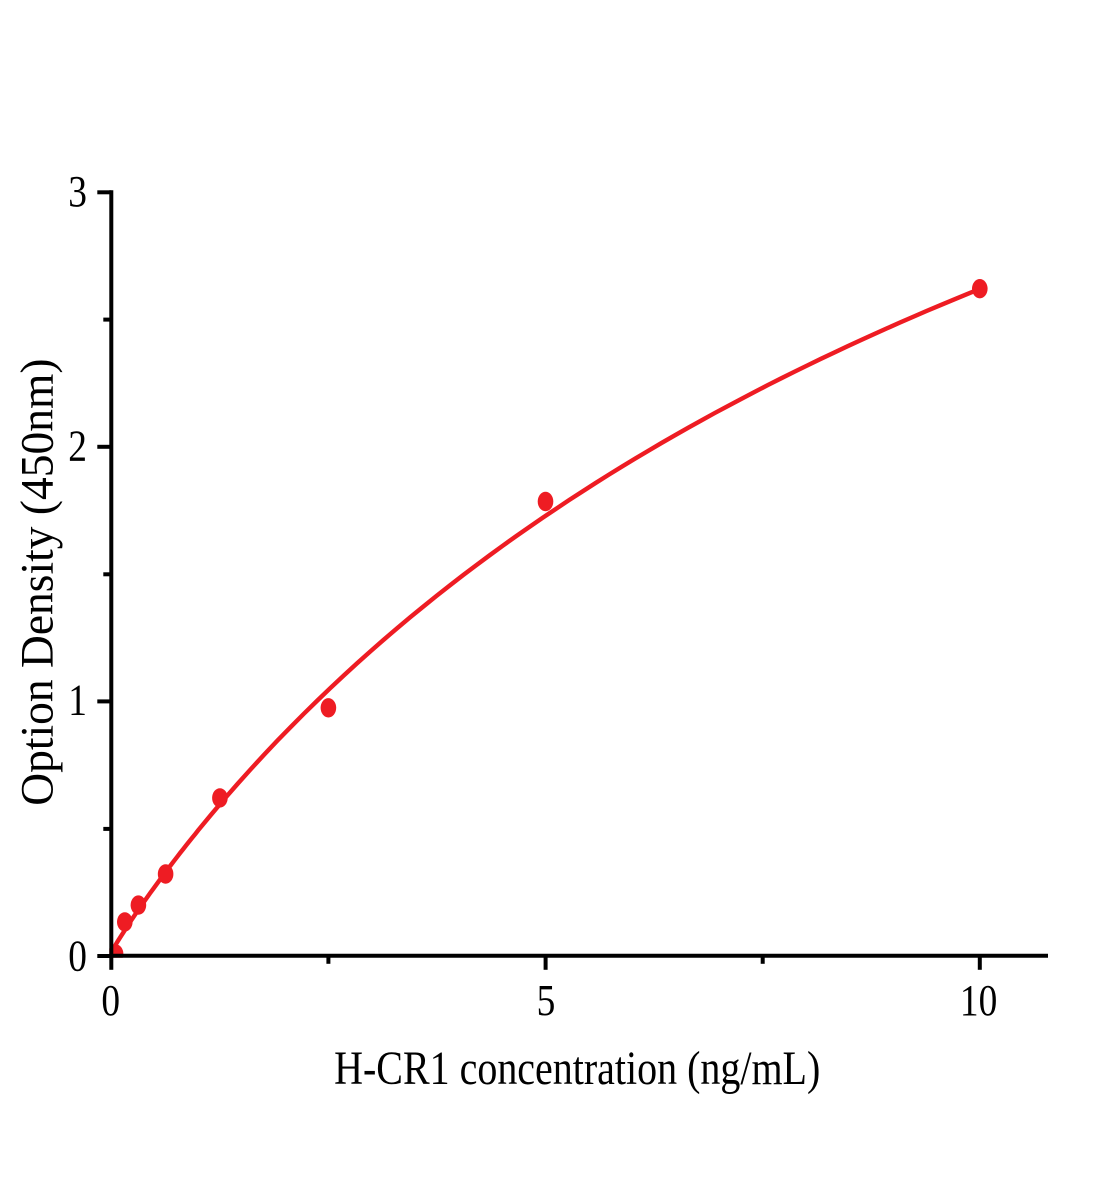 Image resolution: width=1104 pixels, height=1200 pixels. Describe the element at coordinates (38, 581) in the screenshot. I see `svg-text: Option Density (450nm)` at that location.